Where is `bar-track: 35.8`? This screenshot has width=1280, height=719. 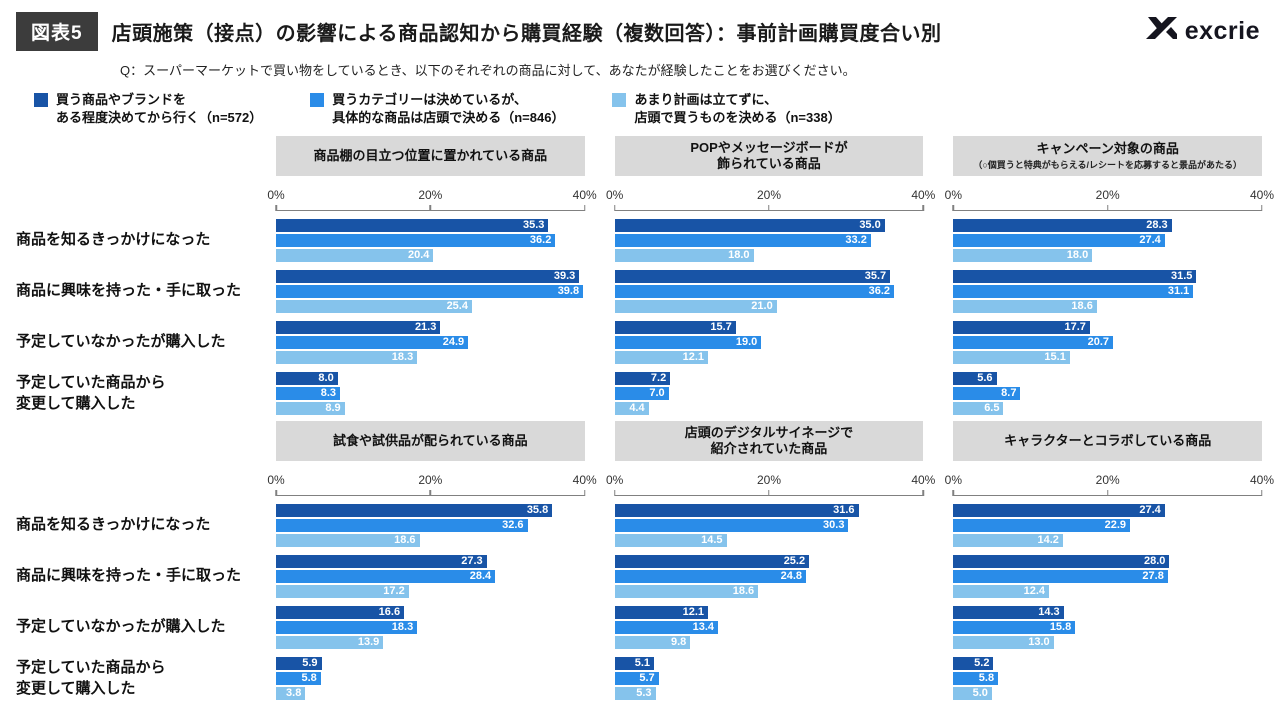 bar-track: 35.8 is located at coordinates (430, 511).